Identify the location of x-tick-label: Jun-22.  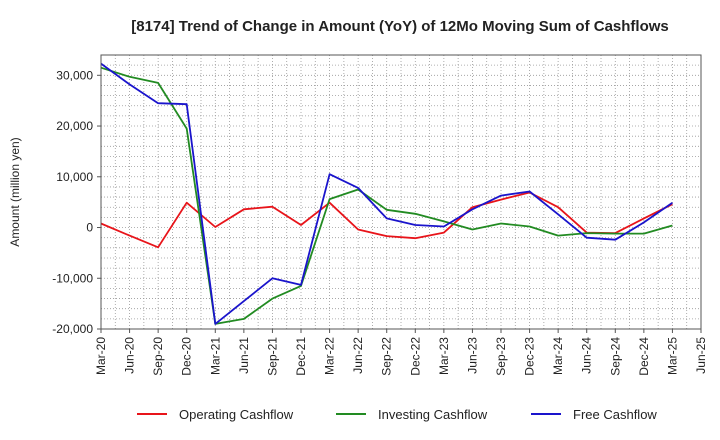
(358, 355).